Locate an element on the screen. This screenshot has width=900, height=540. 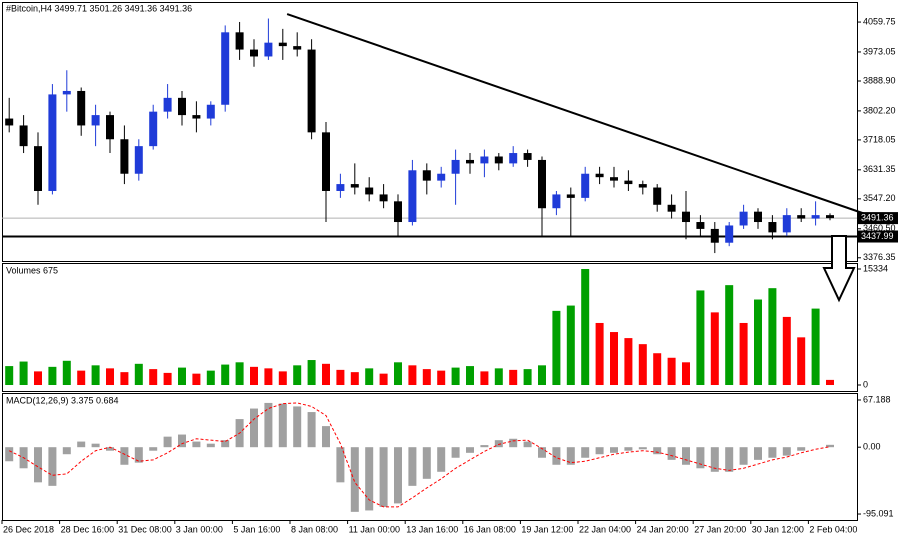
y-tick-label: 3547.20 is located at coordinates (879, 198).